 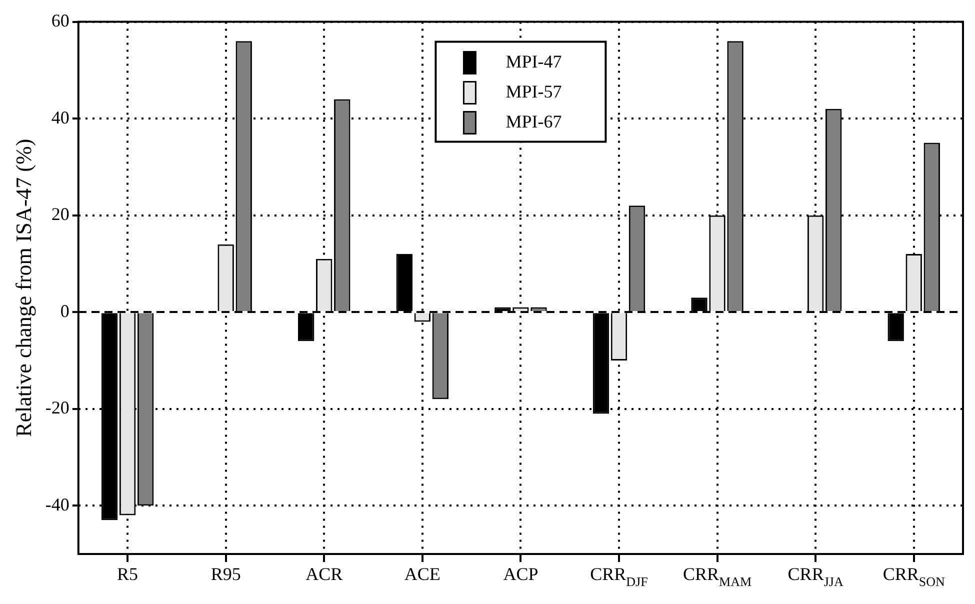 I want to click on y-tick-label: -40, so click(x=57, y=504).